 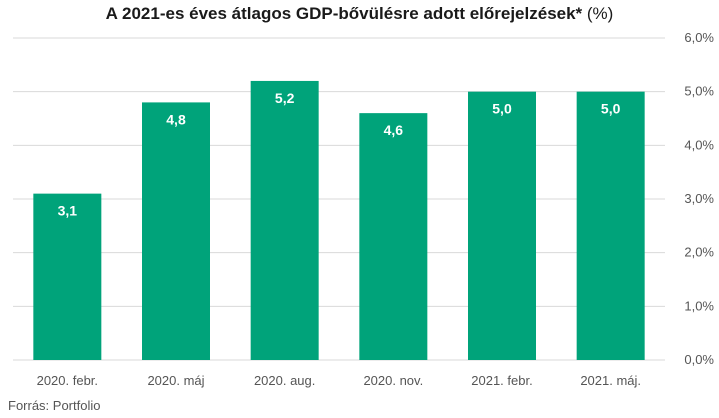 I want to click on data-label: 4,6, so click(x=394, y=130).